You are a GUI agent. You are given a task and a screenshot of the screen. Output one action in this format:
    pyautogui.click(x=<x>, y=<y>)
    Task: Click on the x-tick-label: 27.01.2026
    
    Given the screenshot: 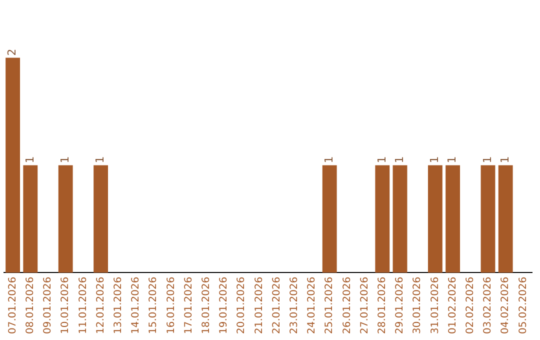 What is the action you would take?
    pyautogui.click(x=364, y=305)
    